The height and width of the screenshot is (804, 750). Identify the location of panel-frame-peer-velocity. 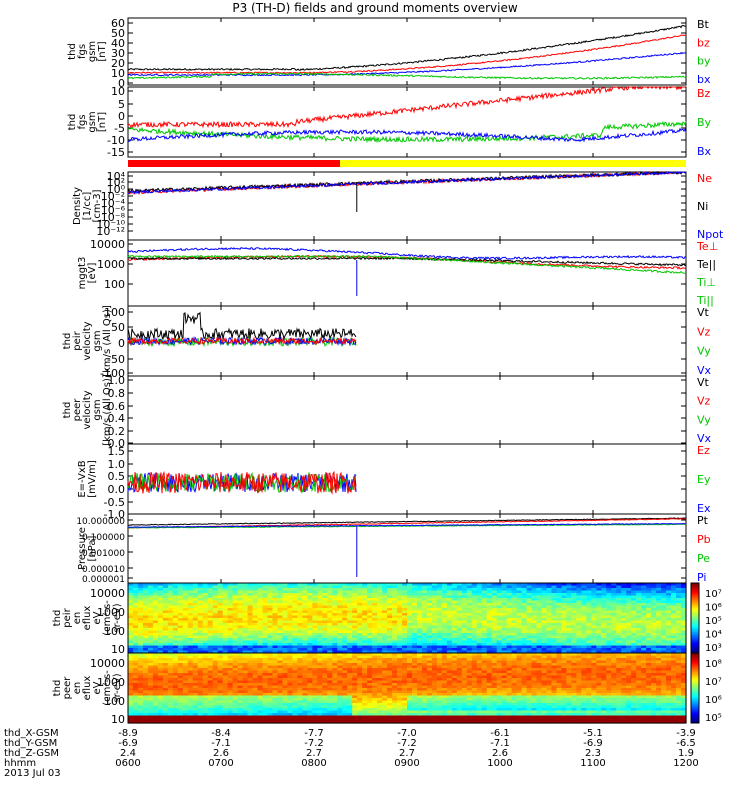
(407, 410).